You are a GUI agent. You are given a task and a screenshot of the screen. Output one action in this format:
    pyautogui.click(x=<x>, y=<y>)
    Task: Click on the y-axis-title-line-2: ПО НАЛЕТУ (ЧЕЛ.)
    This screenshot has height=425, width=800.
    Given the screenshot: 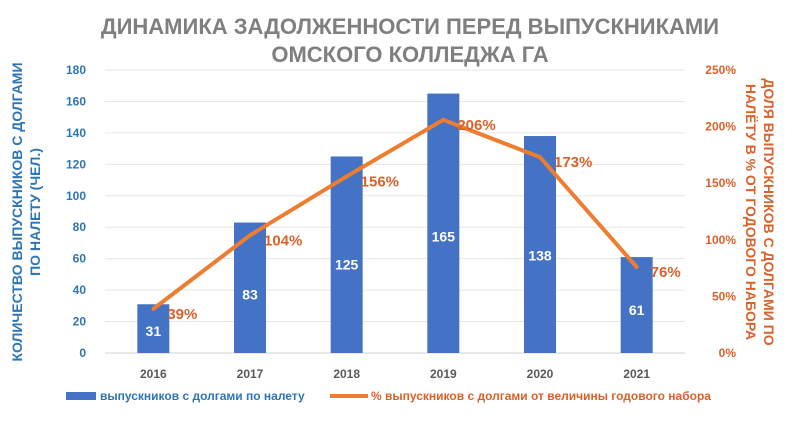 What is the action you would take?
    pyautogui.click(x=35, y=212)
    